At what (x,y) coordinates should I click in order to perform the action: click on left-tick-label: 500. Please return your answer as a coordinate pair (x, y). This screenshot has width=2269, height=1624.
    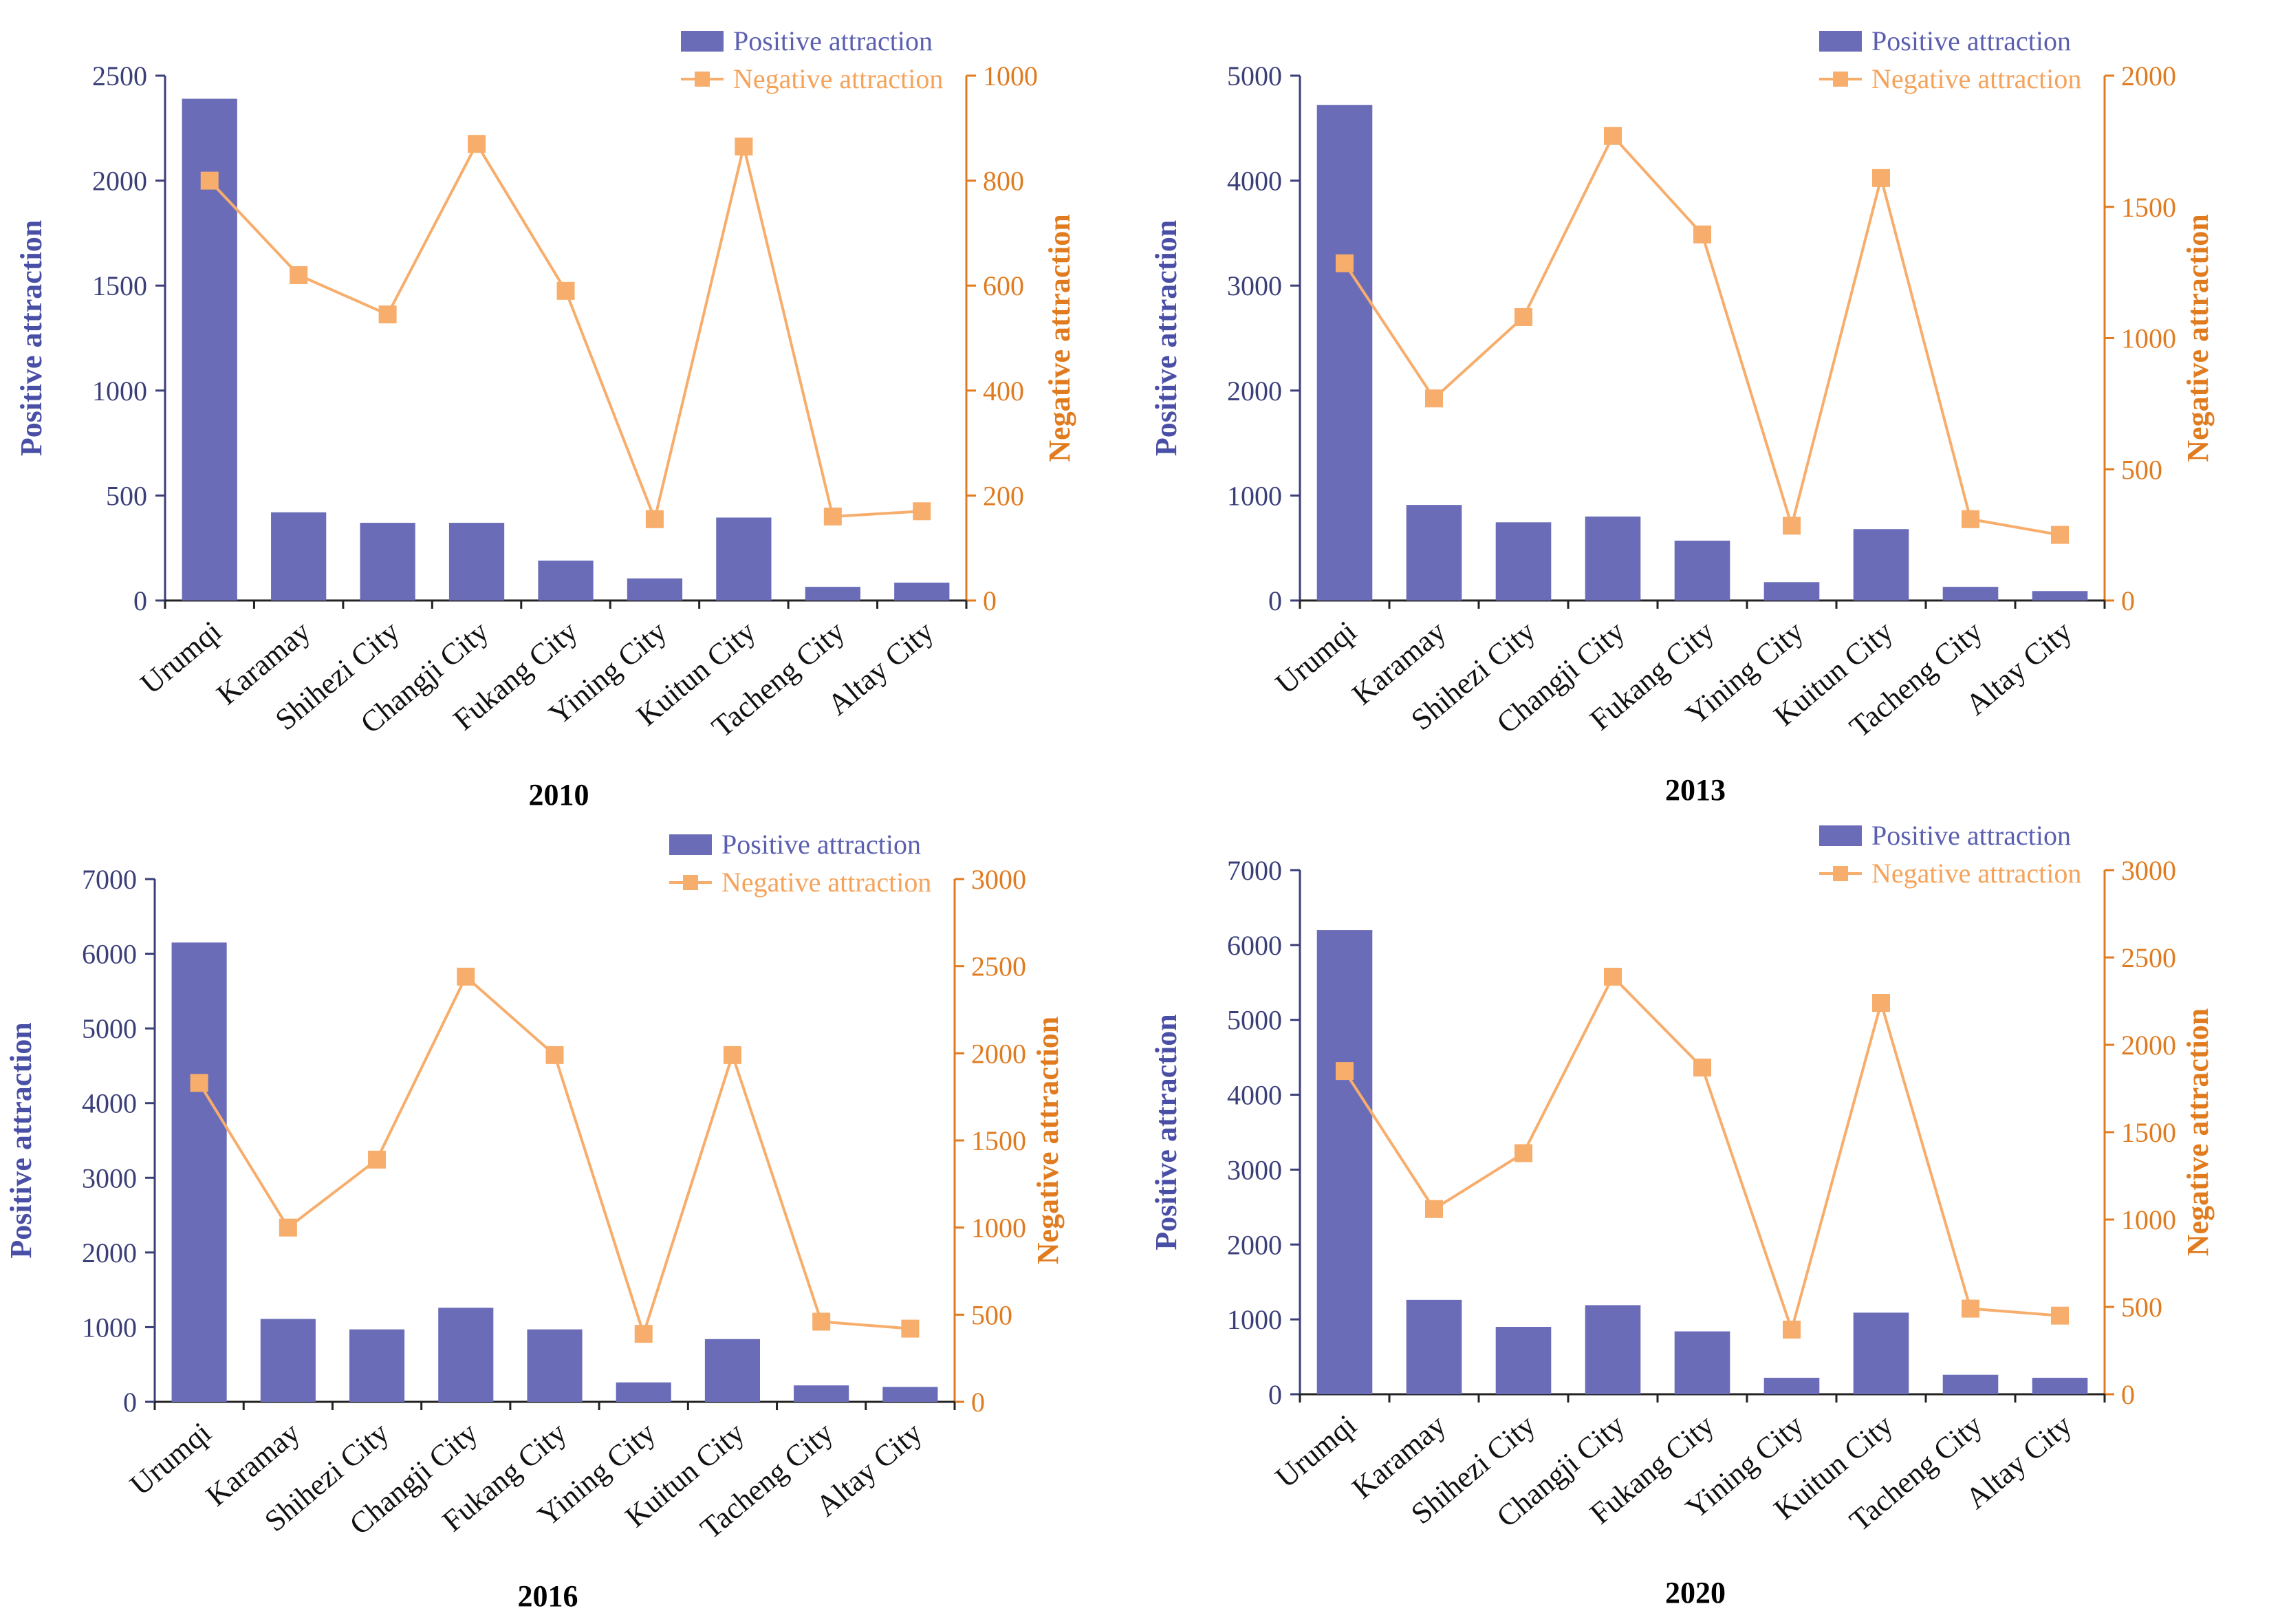
    Looking at the image, I should click on (126, 495).